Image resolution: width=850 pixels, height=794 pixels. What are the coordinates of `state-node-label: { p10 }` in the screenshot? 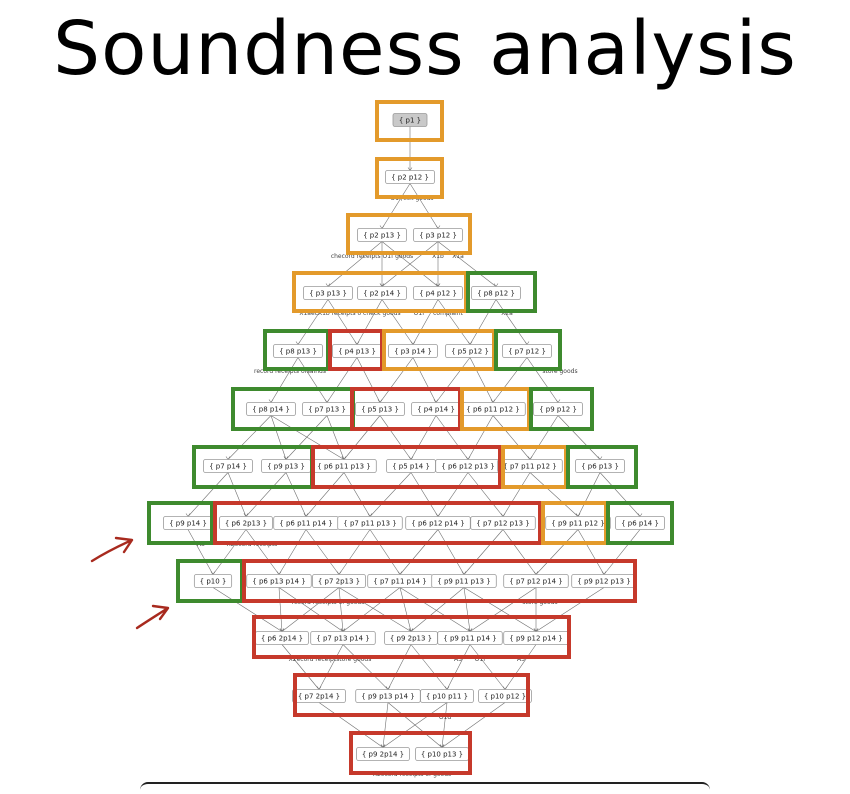 It's located at (213, 582).